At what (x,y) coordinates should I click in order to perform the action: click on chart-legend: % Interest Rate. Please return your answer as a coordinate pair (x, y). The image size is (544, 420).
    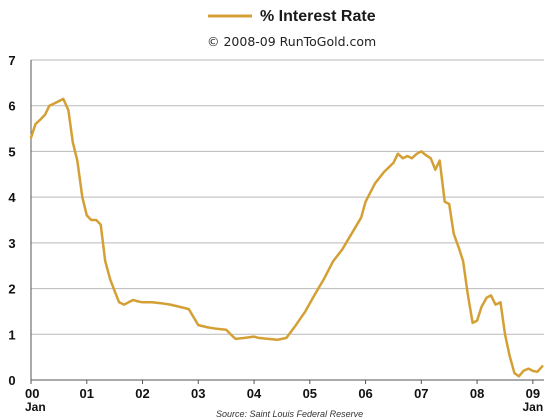
    Looking at the image, I should click on (292, 16).